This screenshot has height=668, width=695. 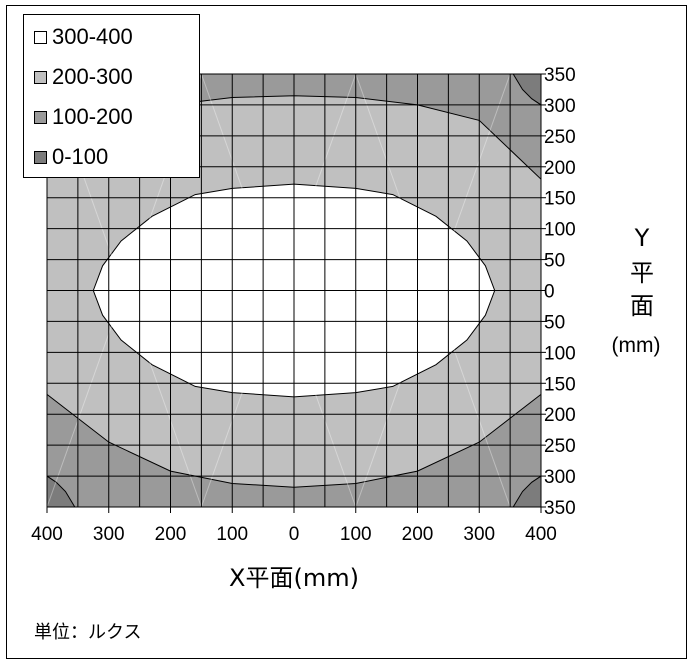 I want to click on y-axis-title-line: 面, so click(x=642, y=306).